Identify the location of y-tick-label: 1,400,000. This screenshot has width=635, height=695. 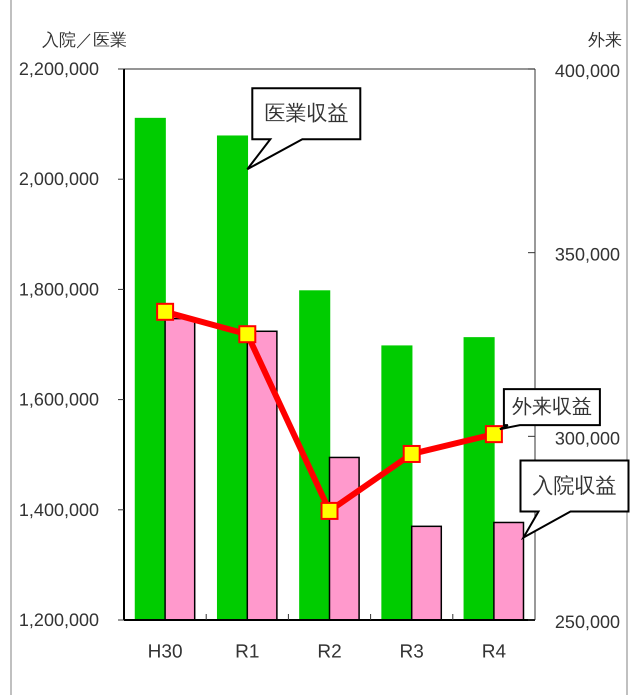
(58, 510).